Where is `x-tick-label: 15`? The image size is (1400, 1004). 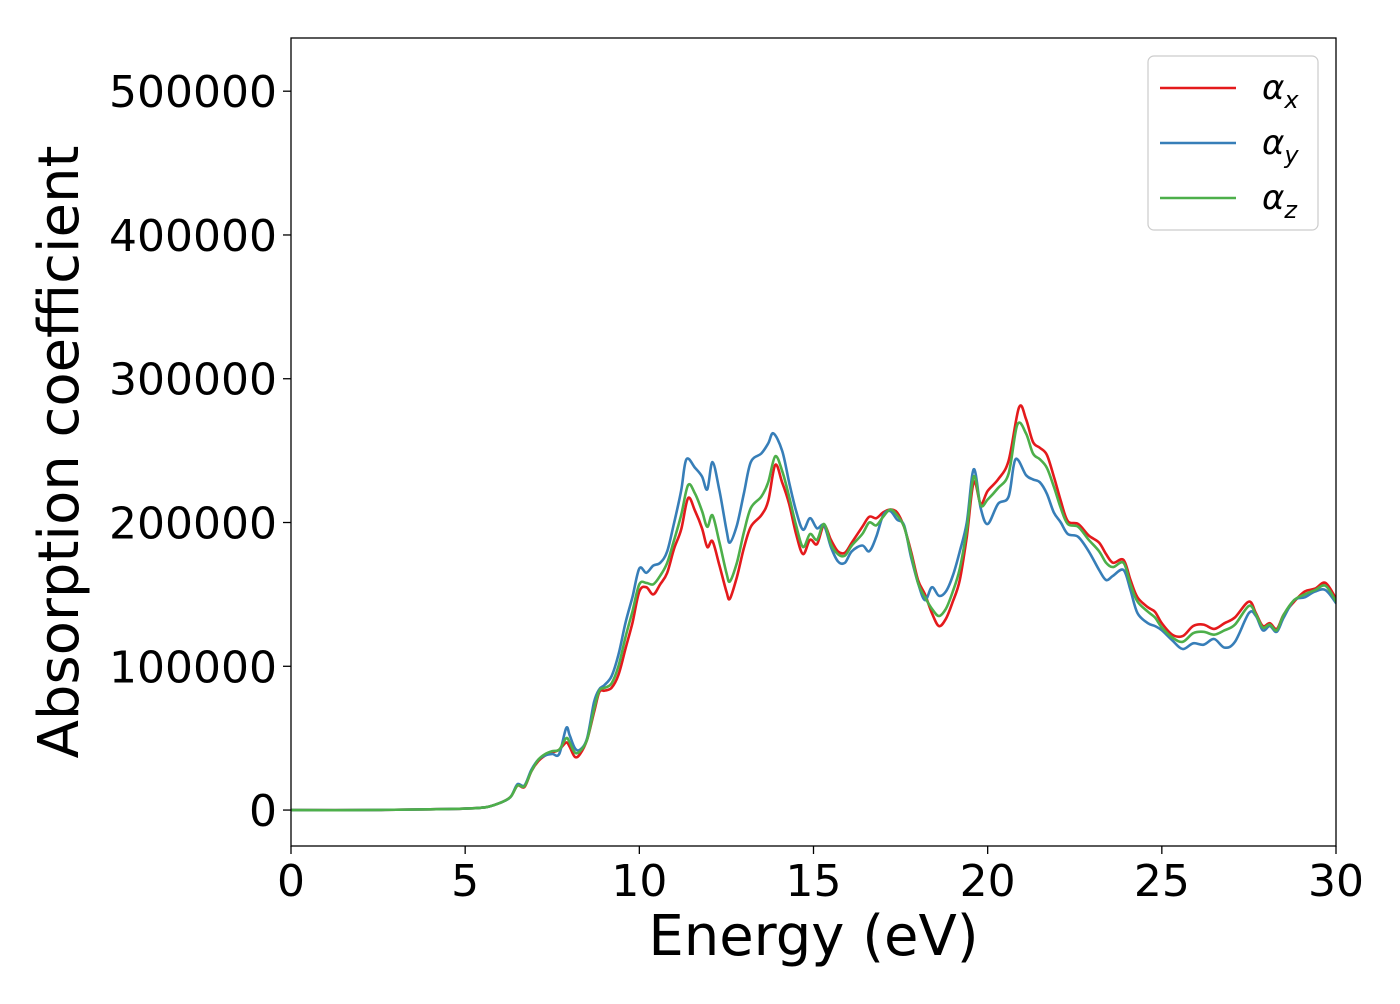 x-tick-label: 15 is located at coordinates (814, 881).